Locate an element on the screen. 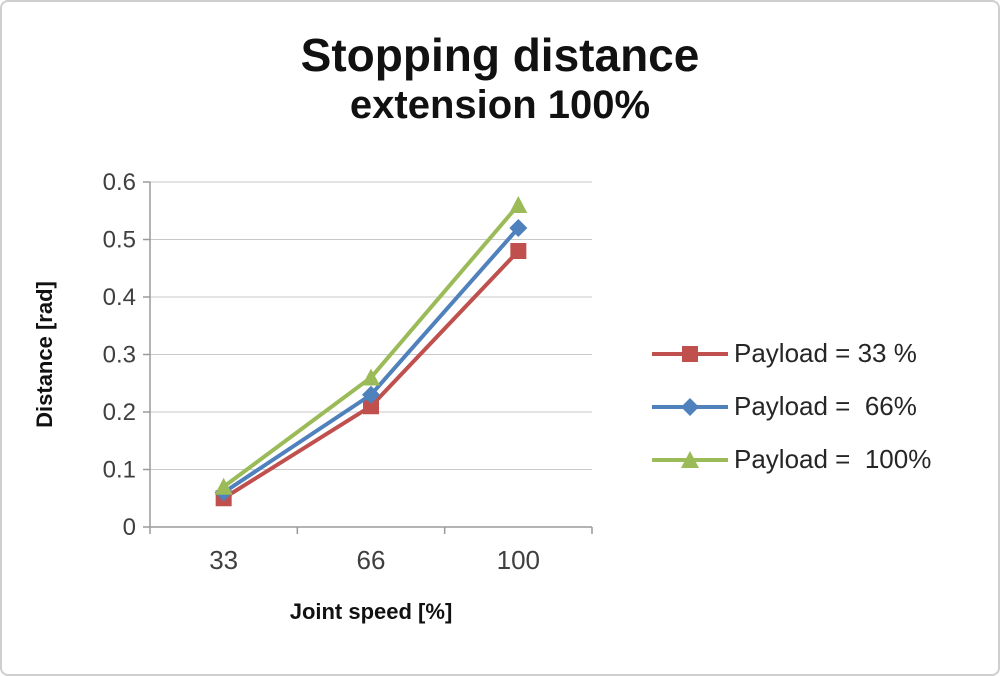 The height and width of the screenshot is (676, 1000). legend-item: Payload = 66% is located at coordinates (790, 406).